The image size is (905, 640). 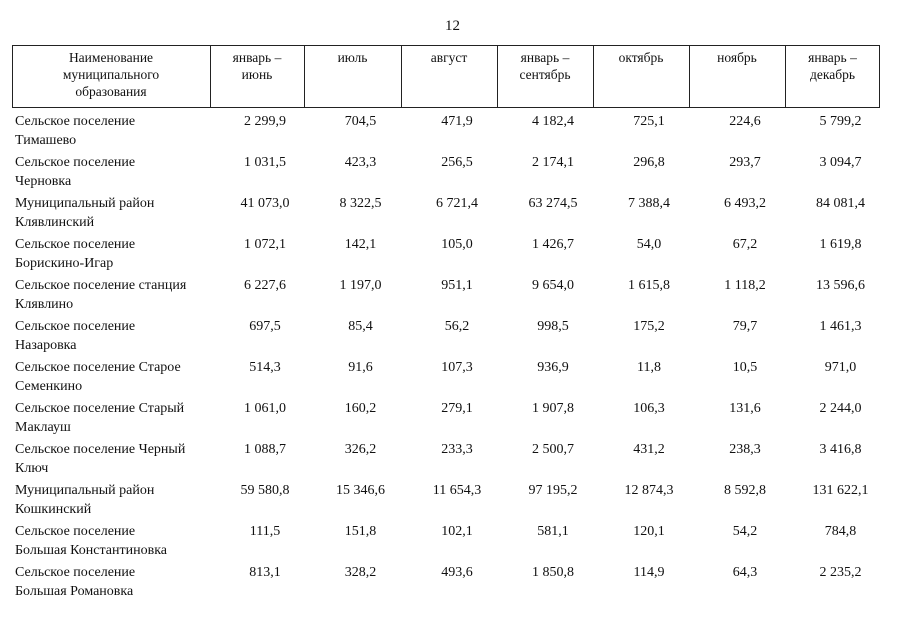 What do you see at coordinates (360, 203) in the screenshot?
I see `cell-value: 8 322,5` at bounding box center [360, 203].